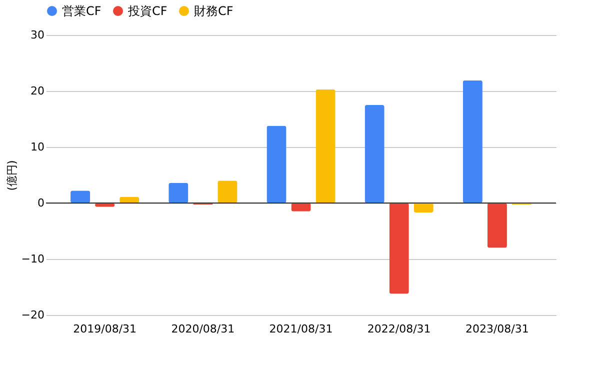 This screenshot has width=600, height=371. I want to click on y-axis-title: (億円), so click(11, 175).